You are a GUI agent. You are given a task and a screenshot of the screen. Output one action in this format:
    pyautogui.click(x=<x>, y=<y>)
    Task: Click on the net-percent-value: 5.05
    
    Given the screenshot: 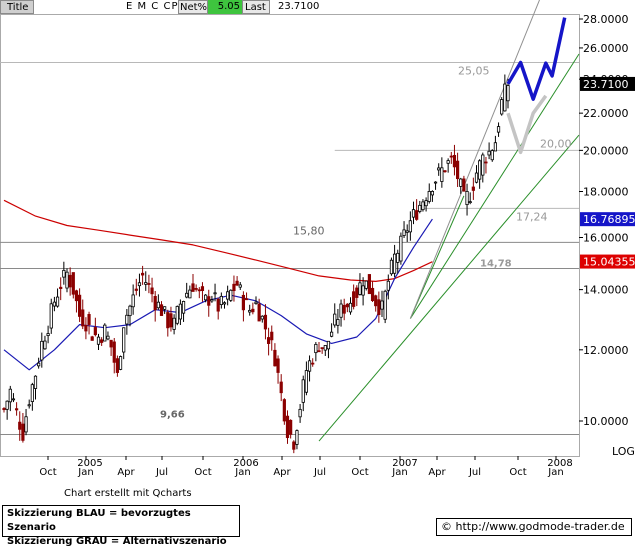 What is the action you would take?
    pyautogui.click(x=225, y=7)
    